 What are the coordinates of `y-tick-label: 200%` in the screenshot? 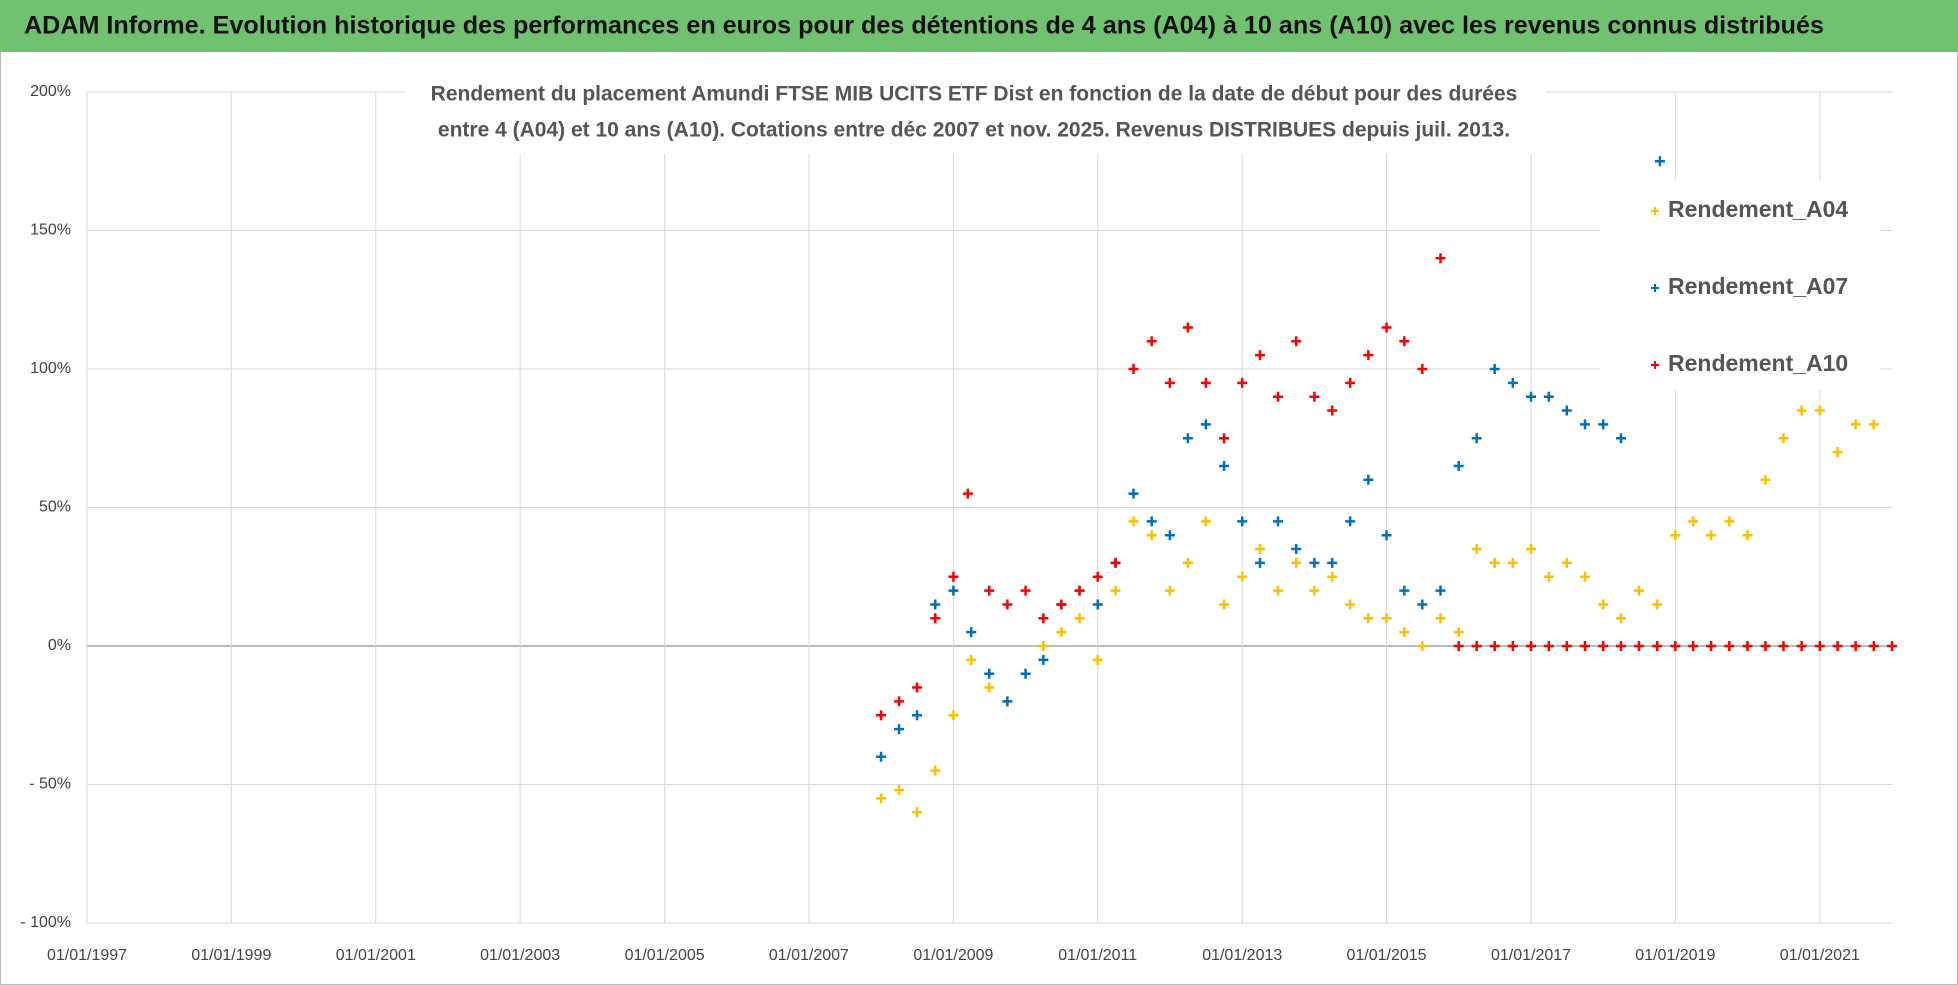 It's located at (50, 91).